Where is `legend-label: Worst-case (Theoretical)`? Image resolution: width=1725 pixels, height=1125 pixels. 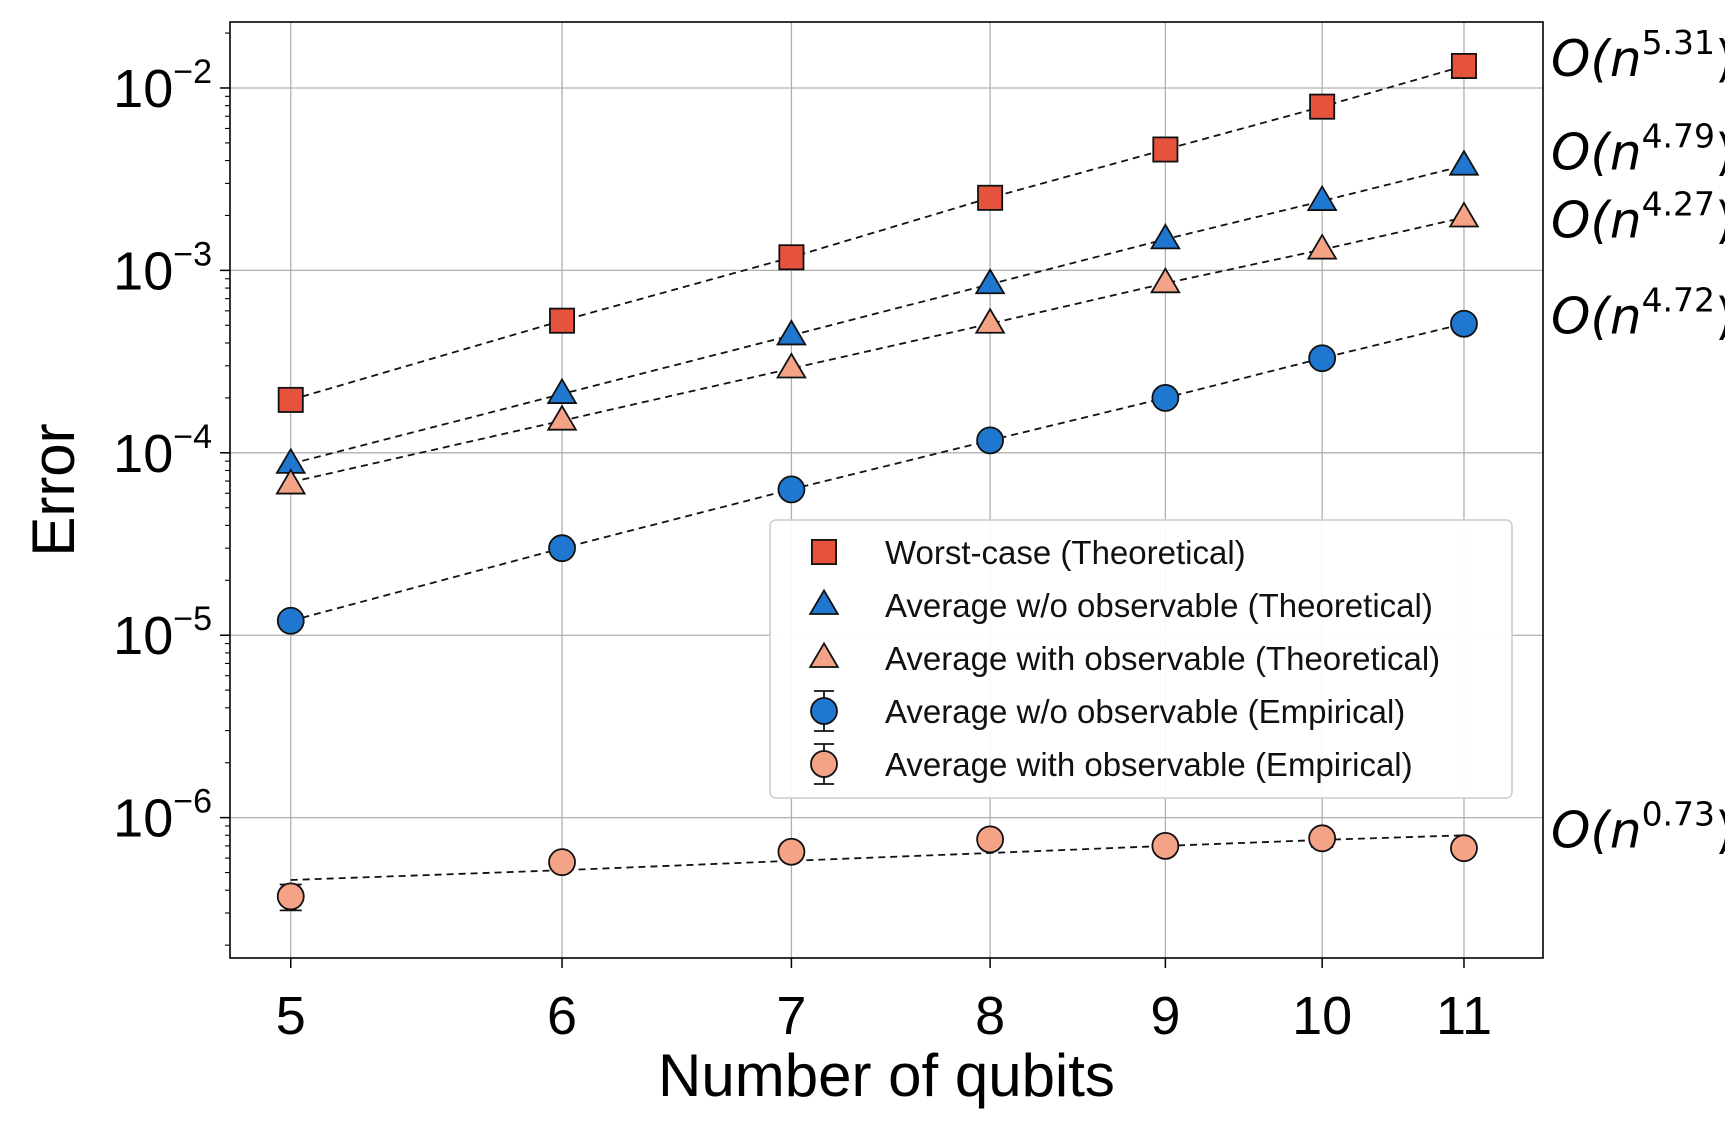
legend-label: Worst-case (Theoretical) is located at coordinates (1065, 552).